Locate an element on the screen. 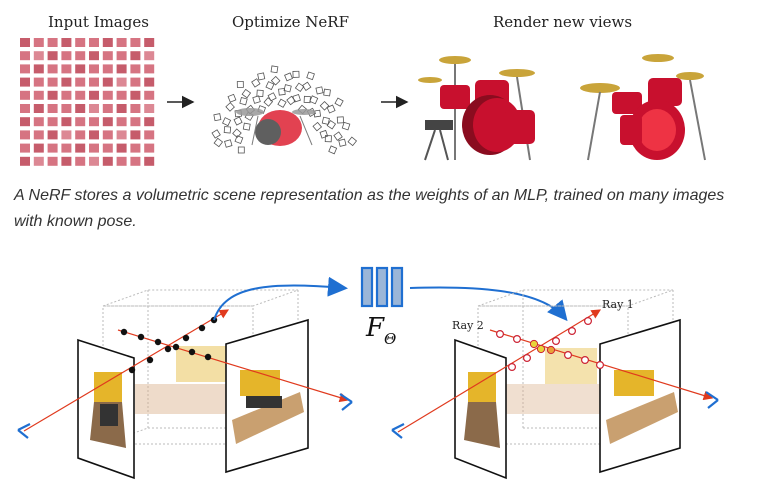  camera-poses-dome is located at coordinates (284, 110).